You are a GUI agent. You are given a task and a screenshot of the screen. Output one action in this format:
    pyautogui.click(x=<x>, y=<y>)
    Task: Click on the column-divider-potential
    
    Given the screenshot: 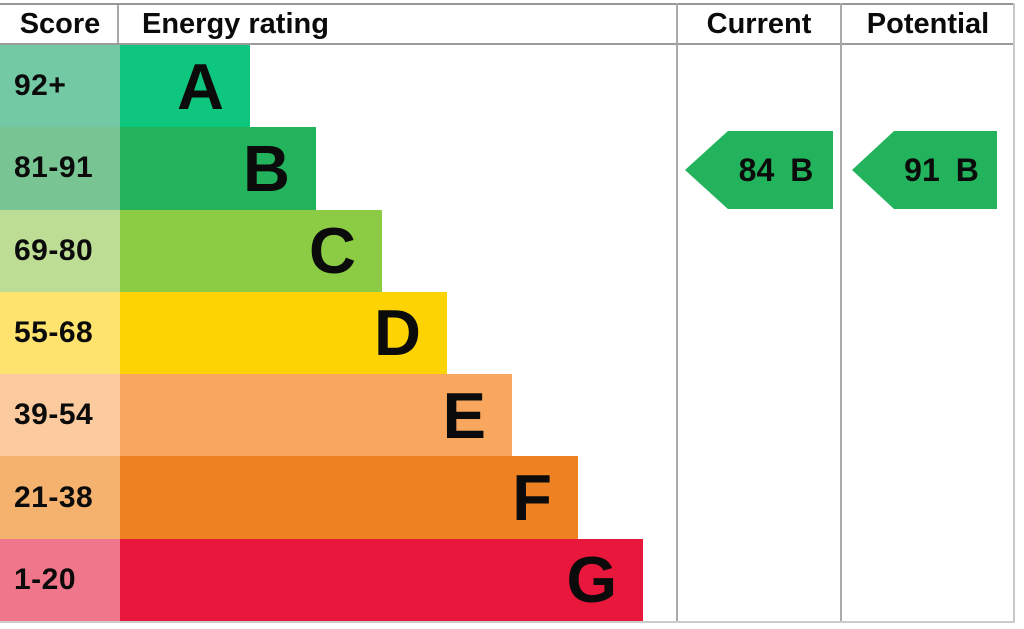 What is the action you would take?
    pyautogui.click(x=841, y=313)
    